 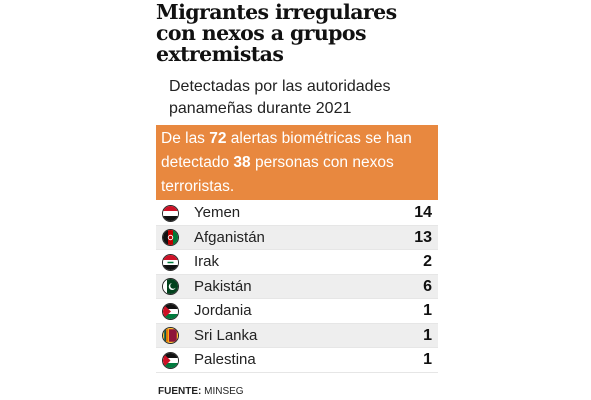 I want to click on table-row: Irak 2, so click(x=297, y=262).